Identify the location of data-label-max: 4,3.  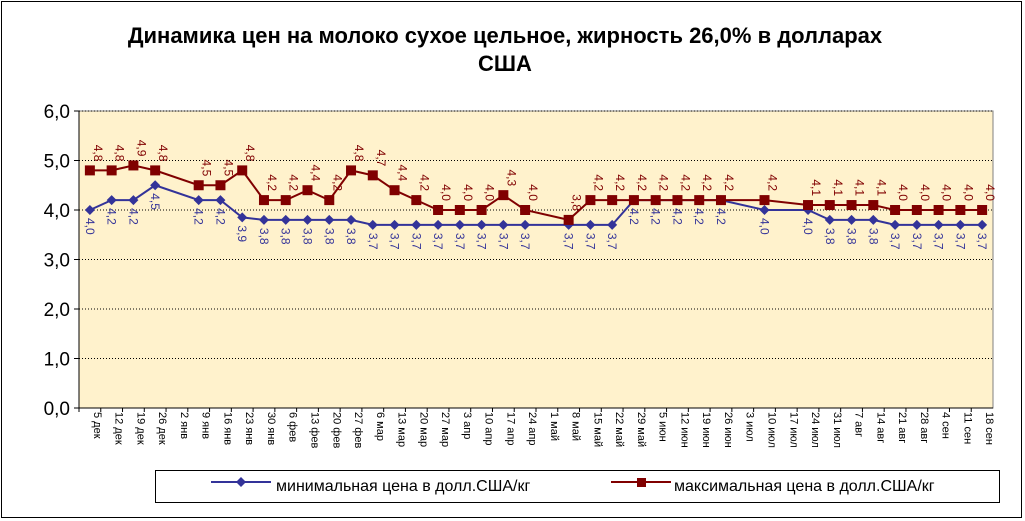
(511, 177).